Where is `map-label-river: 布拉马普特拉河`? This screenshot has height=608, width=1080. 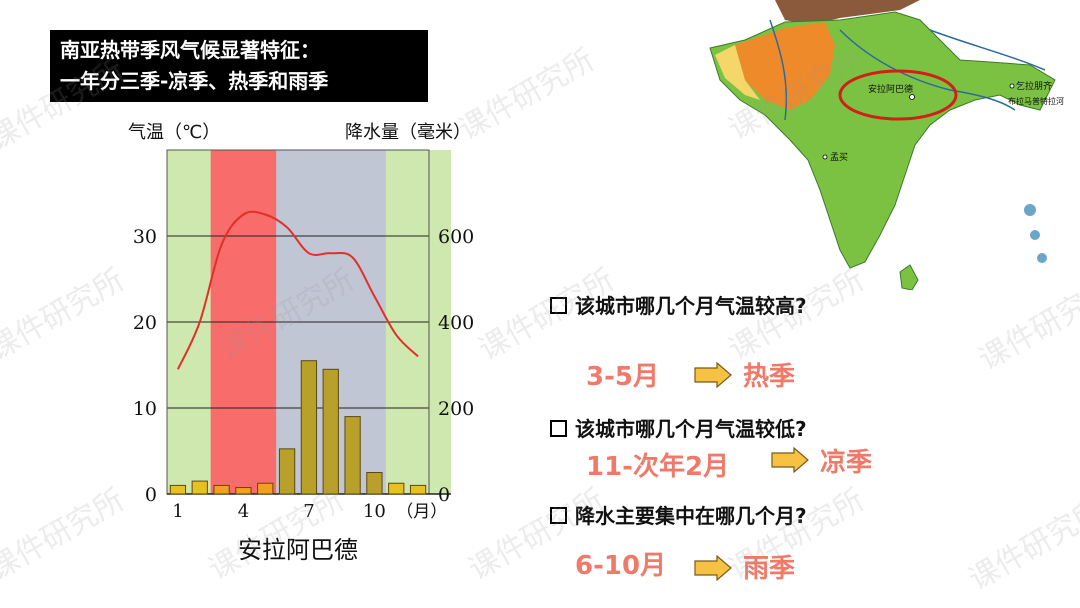 map-label-river: 布拉马普特拉河 is located at coordinates (1036, 101).